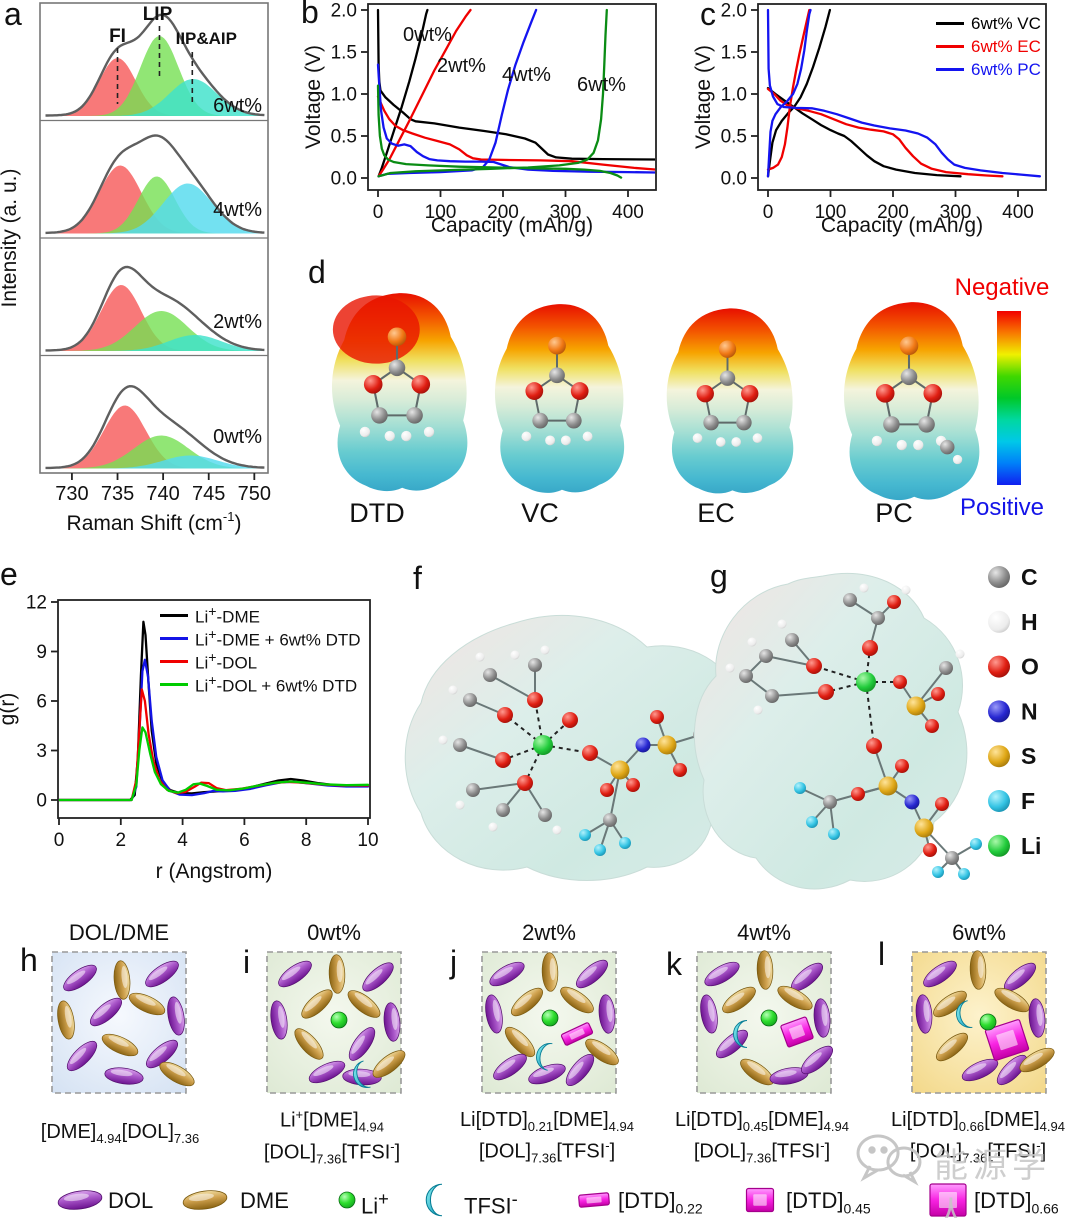 Image resolution: width=1080 pixels, height=1218 pixels. I want to click on atom-legend-sphere-S, so click(999, 756).